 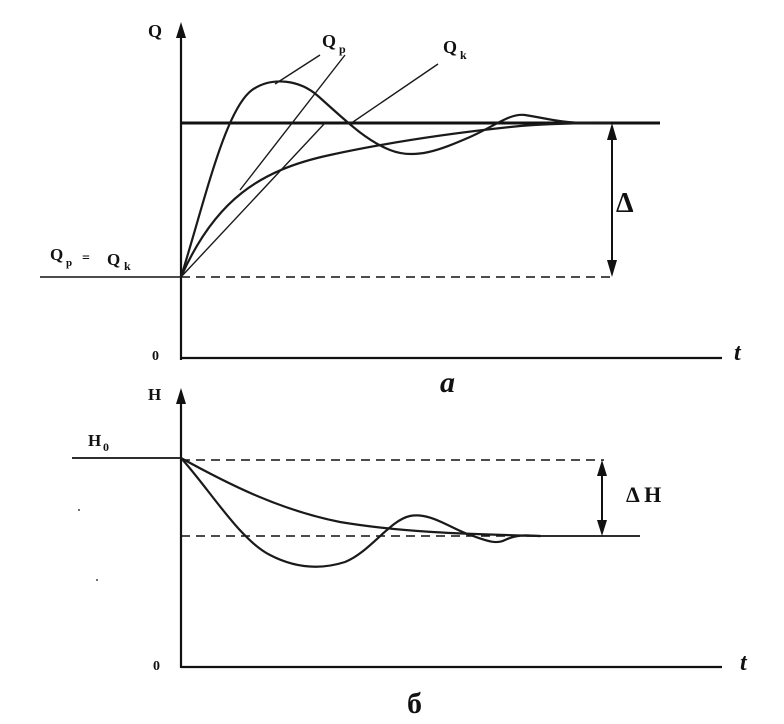 I want to click on eq-left-sub: p, so click(x=69, y=263).